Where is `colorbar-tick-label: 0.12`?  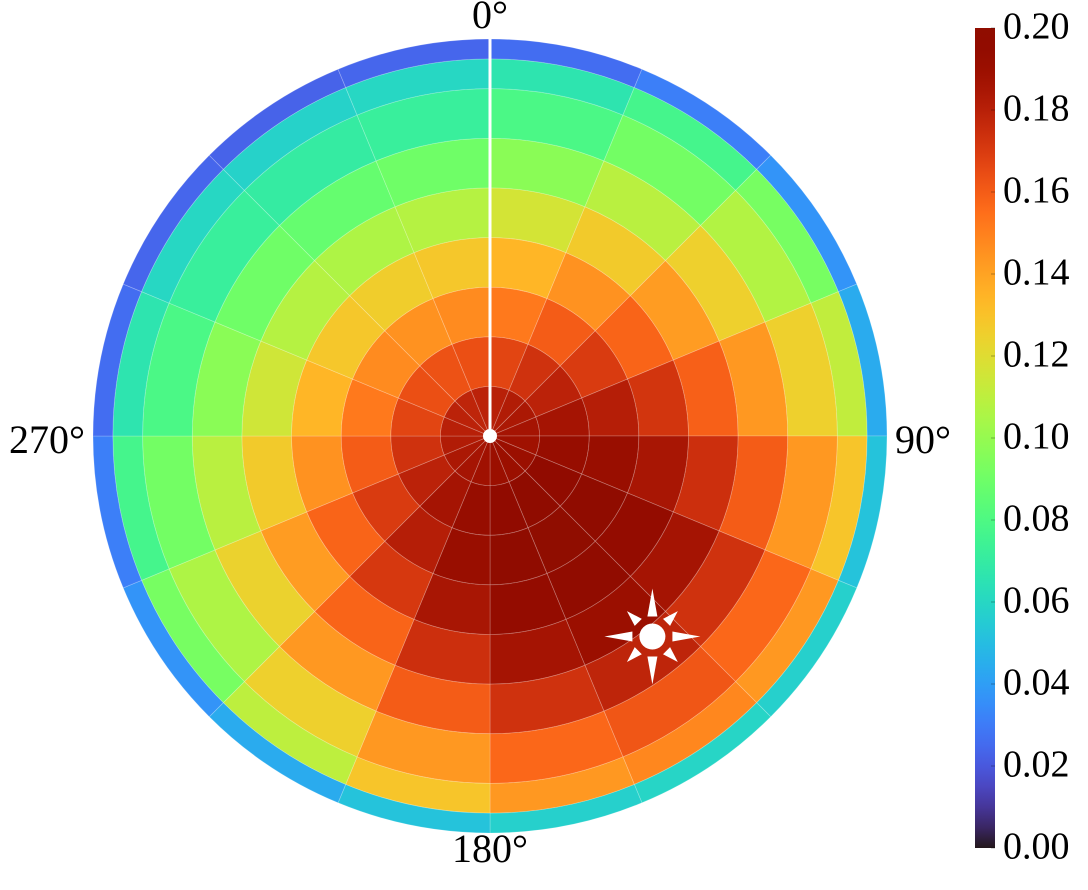 colorbar-tick-label: 0.12 is located at coordinates (1036, 355).